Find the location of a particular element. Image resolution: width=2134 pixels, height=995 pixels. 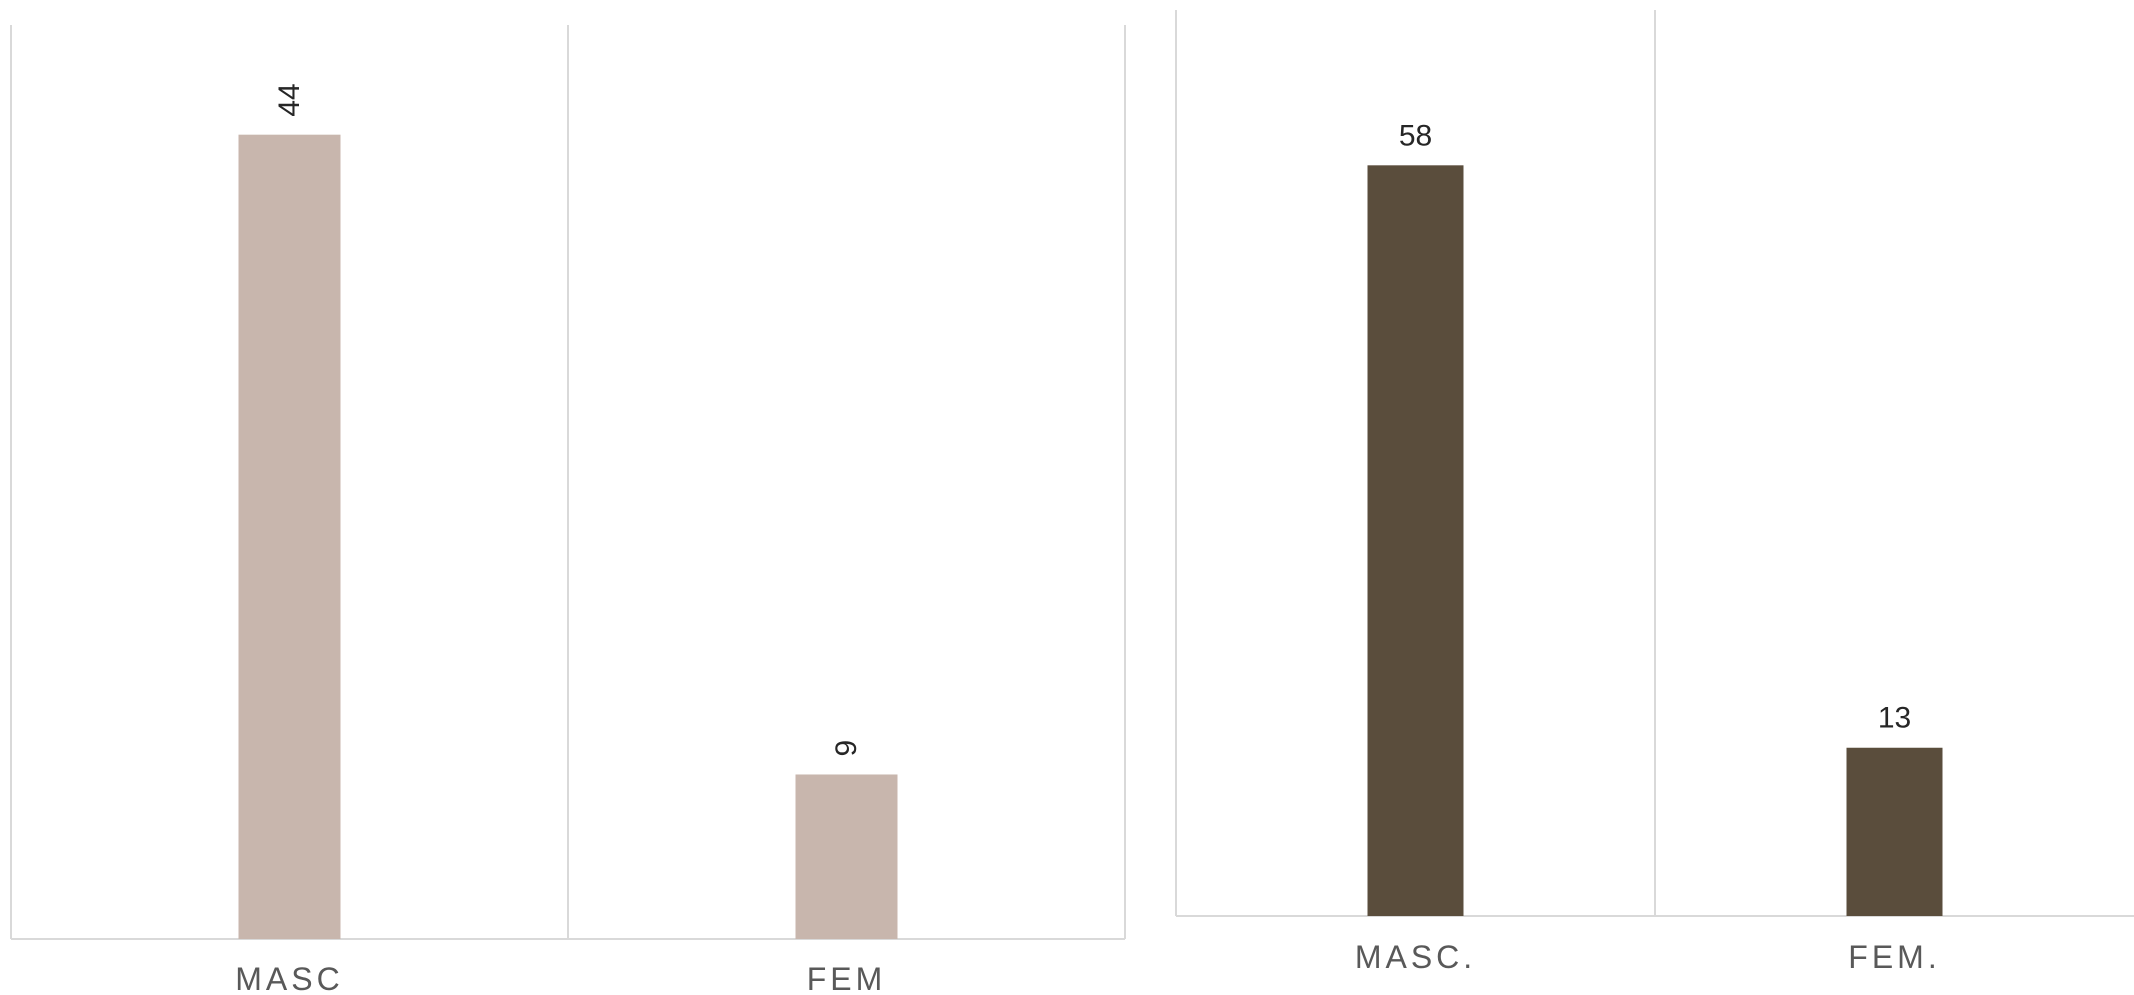

chart-1-category-label: MASC is located at coordinates (289, 978).